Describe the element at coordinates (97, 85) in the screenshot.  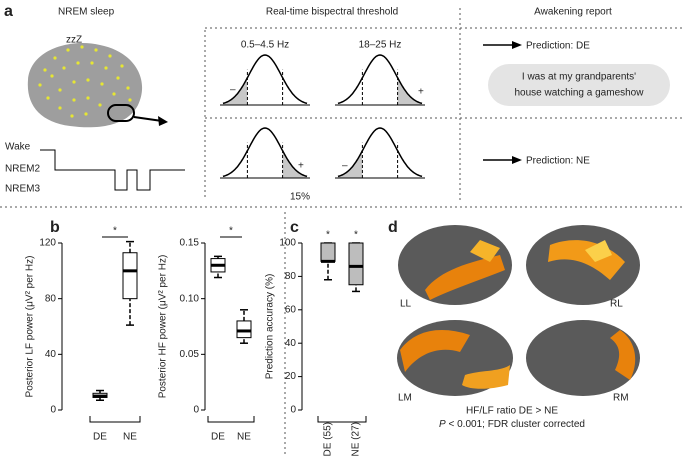
I see `head` at that location.